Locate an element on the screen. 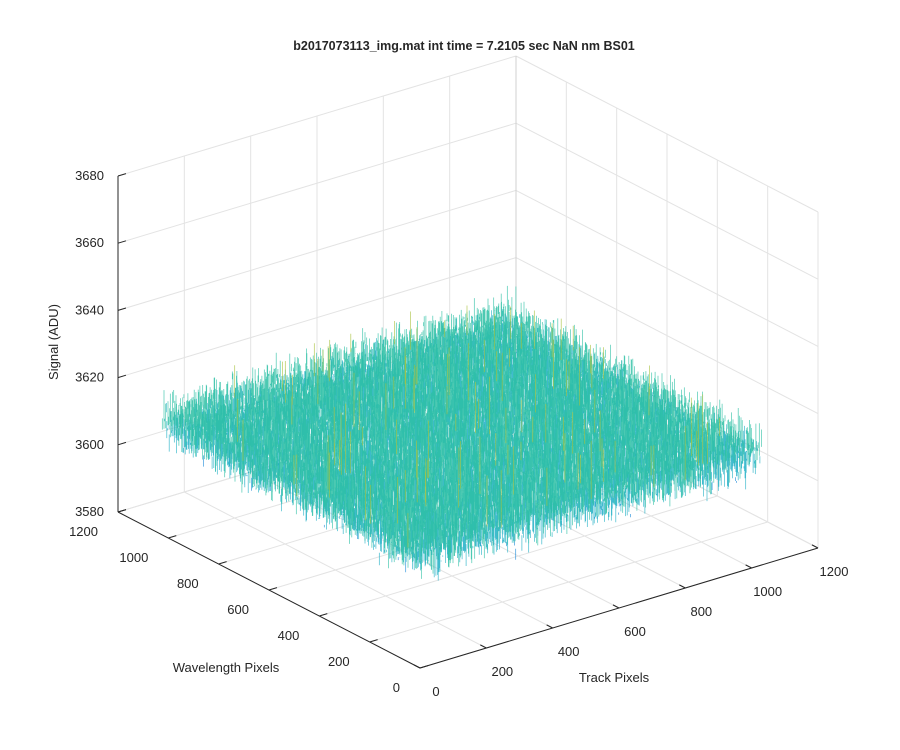 The width and height of the screenshot is (900, 750). x-axis-label: Track Pixels is located at coordinates (614, 677).